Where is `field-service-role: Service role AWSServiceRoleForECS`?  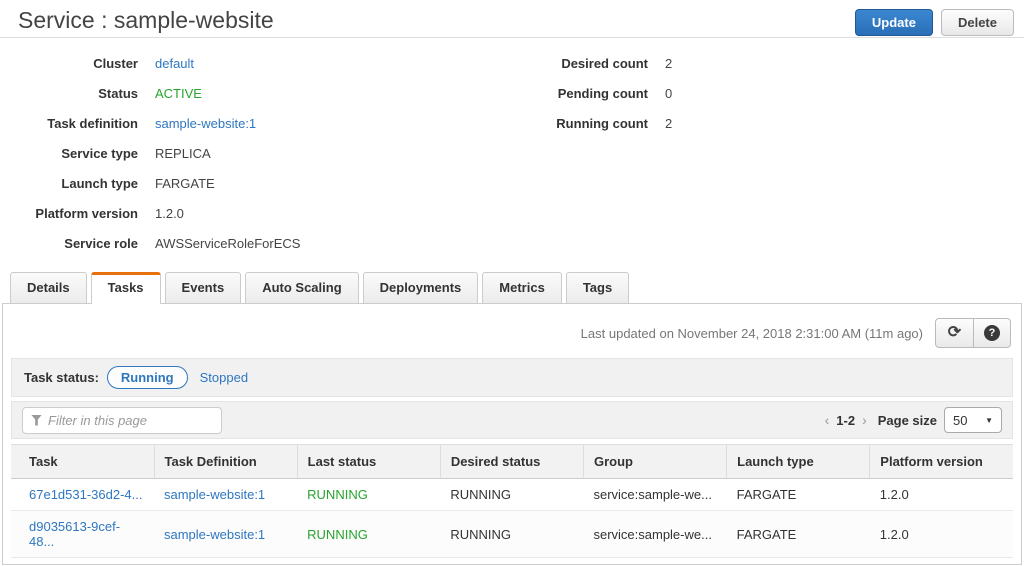 field-service-role: Service role AWSServiceRoleForECS is located at coordinates (250, 243).